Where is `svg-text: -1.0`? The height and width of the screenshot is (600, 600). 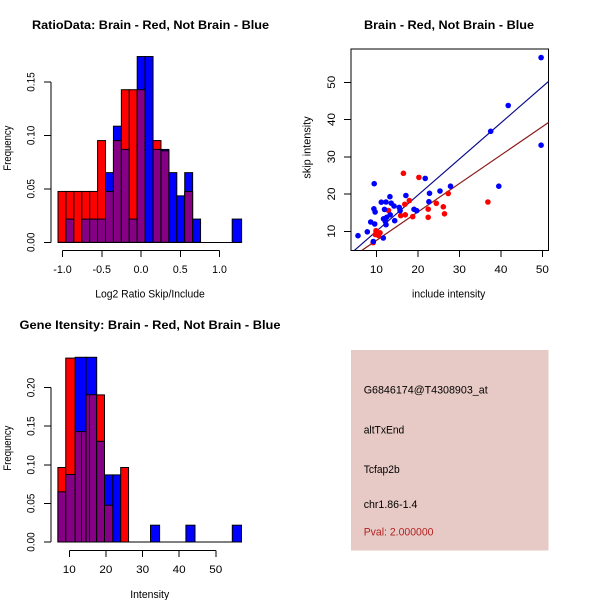
svg-text: -1.0 is located at coordinates (62, 270).